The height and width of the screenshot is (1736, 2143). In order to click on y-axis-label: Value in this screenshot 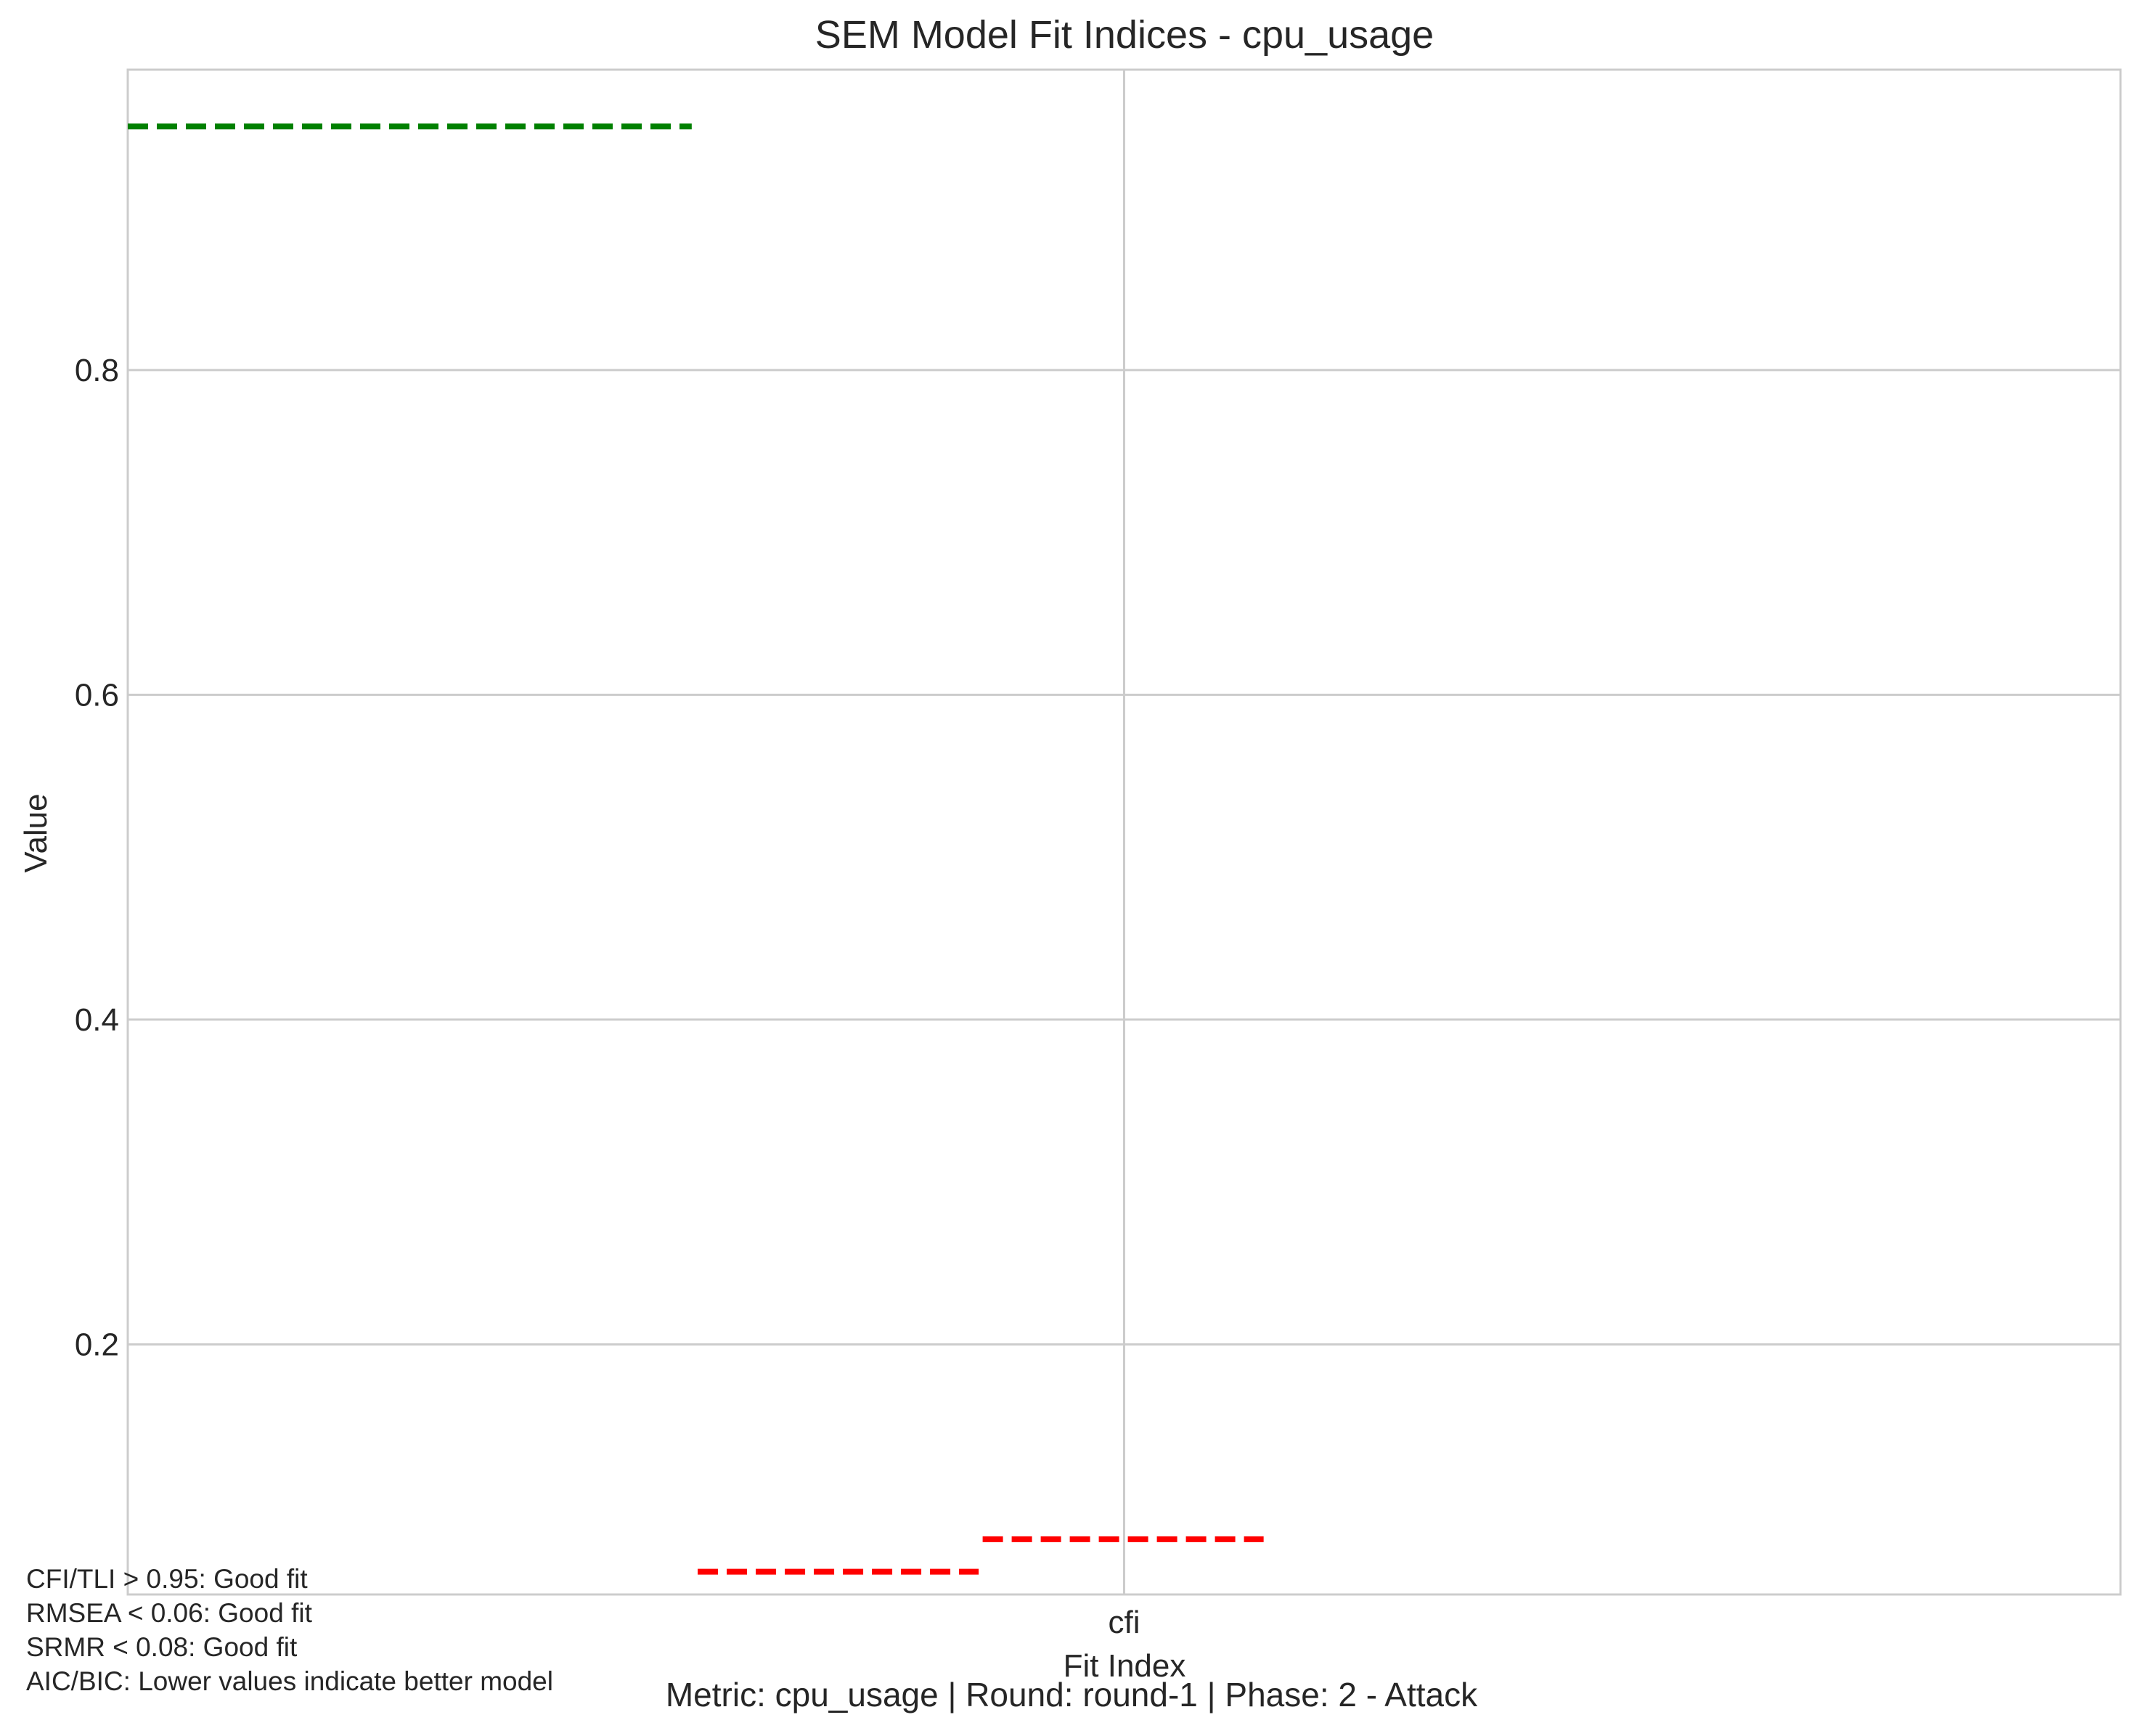, I will do `click(36, 832)`.